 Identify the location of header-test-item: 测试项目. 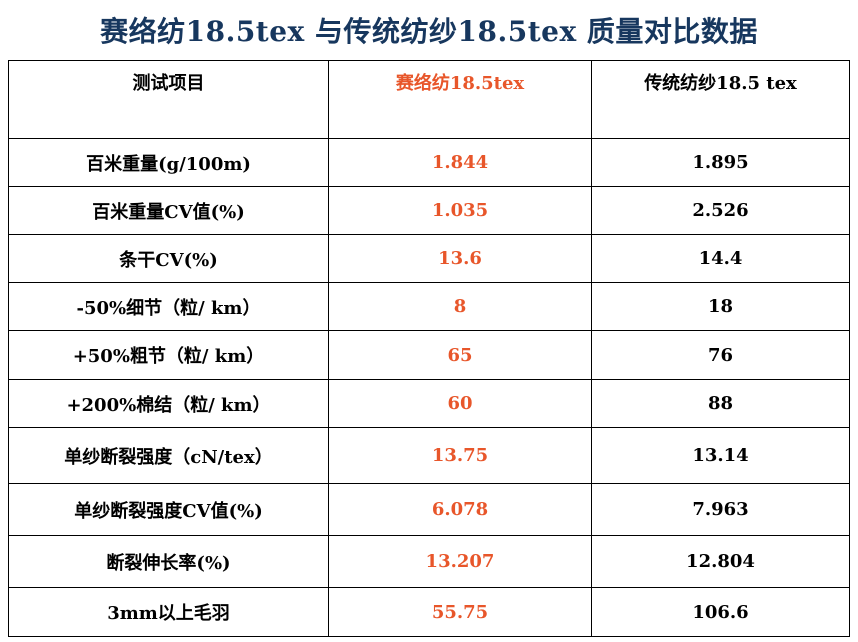
(168, 99).